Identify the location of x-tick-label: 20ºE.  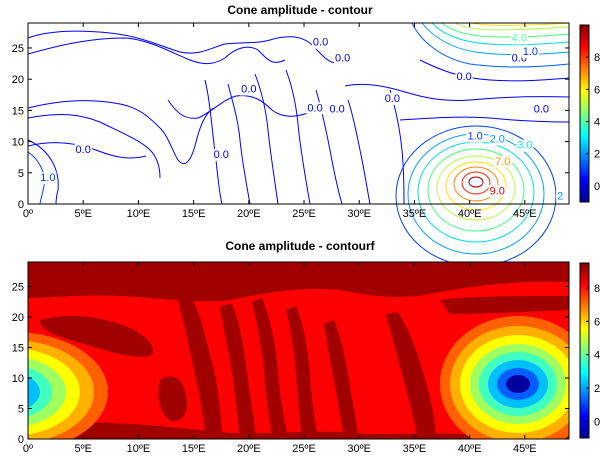
(249, 214).